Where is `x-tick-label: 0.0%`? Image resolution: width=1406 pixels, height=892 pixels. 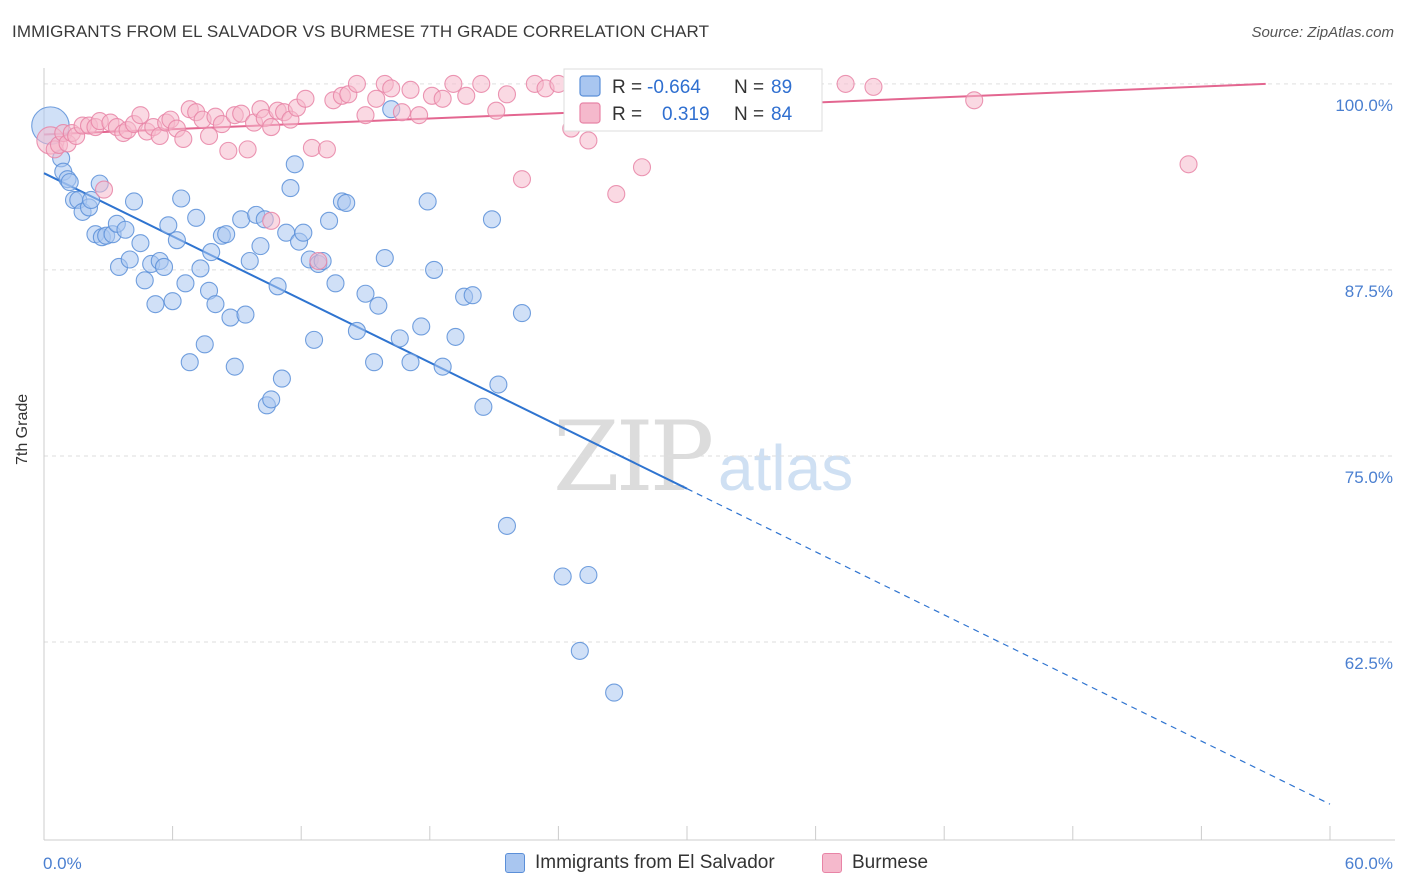
x-tick-label: 0.0% is located at coordinates (62, 863).